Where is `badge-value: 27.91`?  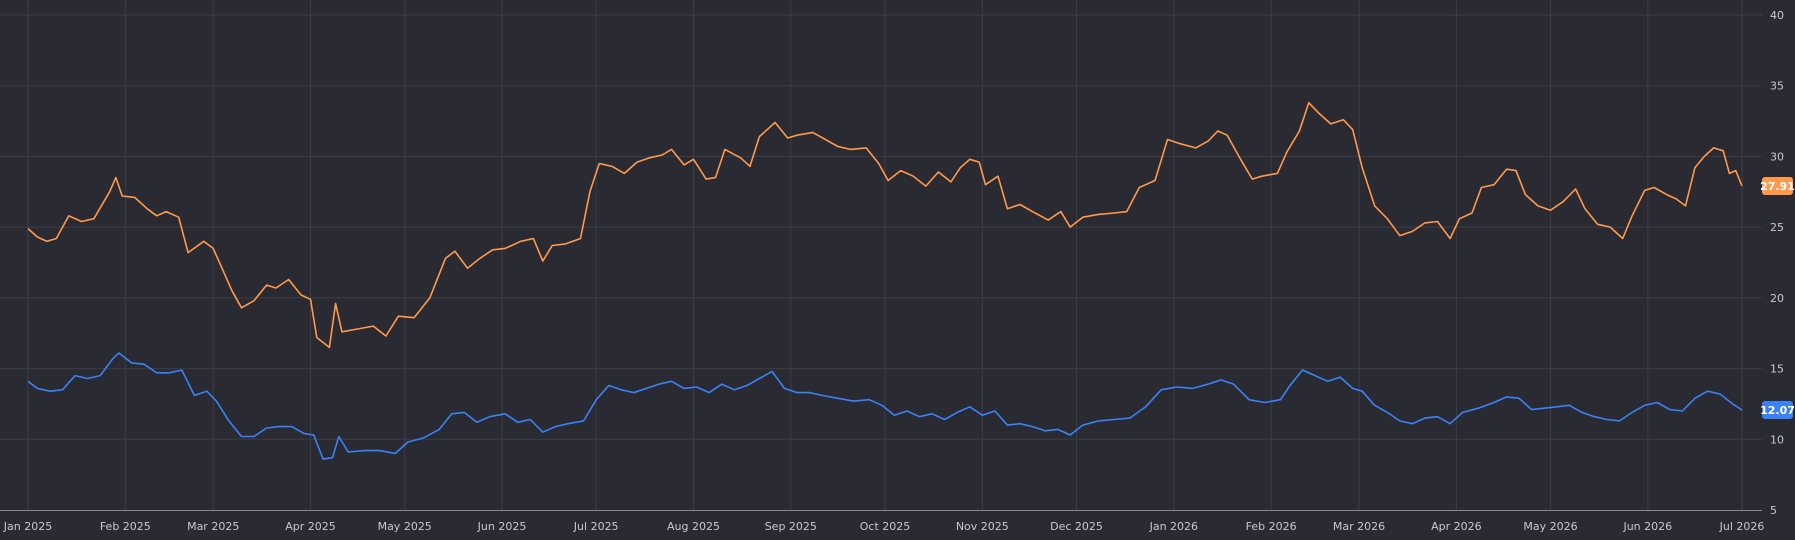 badge-value: 27.91 is located at coordinates (1777, 186).